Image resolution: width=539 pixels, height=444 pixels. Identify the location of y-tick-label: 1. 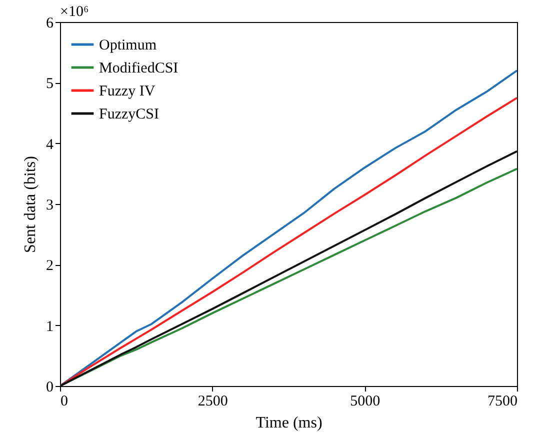
(50, 326).